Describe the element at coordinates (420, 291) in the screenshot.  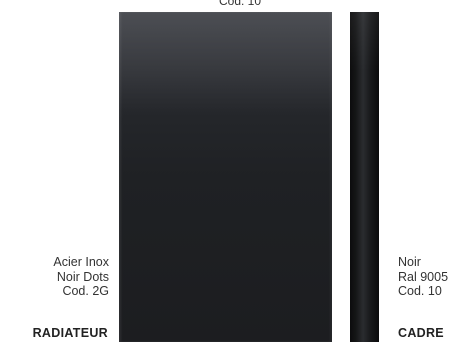
I see `frame-code: Cod. 10` at that location.